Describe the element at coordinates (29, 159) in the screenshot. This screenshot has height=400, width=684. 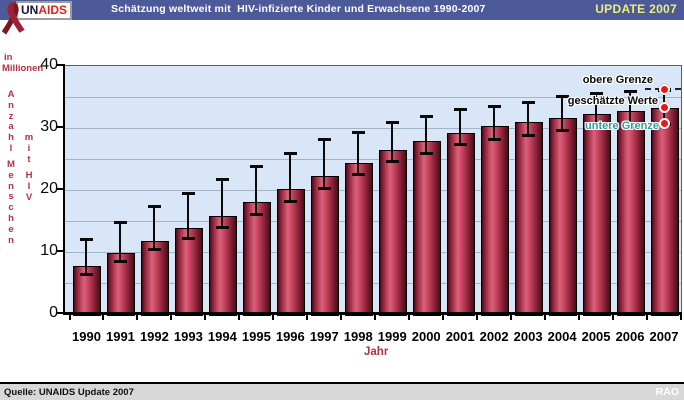
I see `vertical-letter: t` at that location.